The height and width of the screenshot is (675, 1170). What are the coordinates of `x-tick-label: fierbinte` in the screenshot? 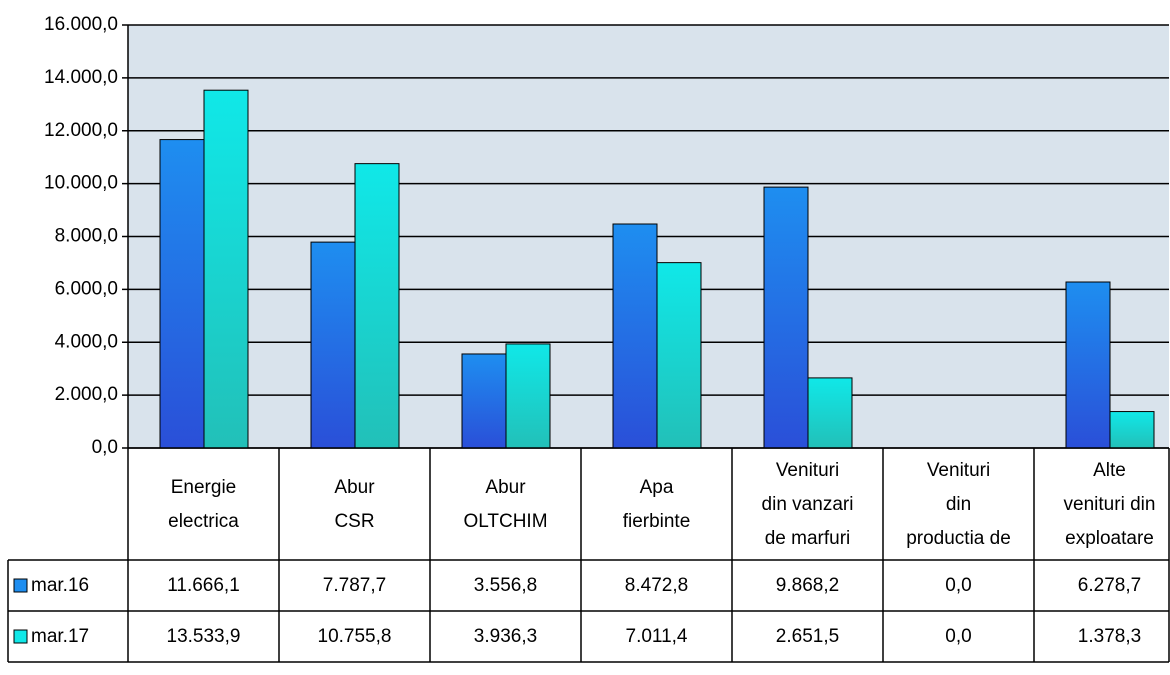 It's located at (657, 521).